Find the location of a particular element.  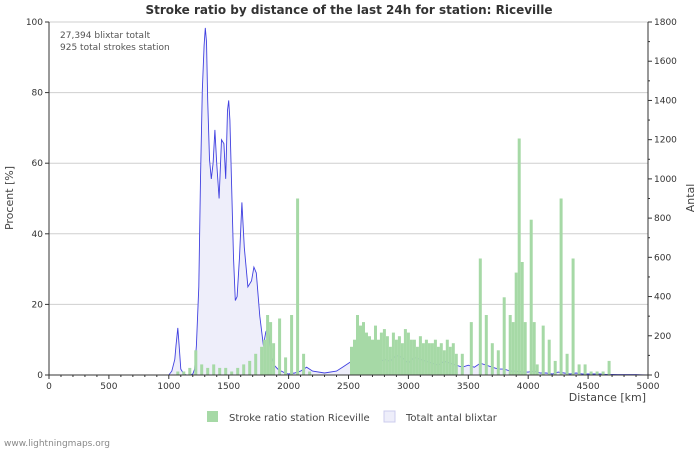

y-axis-left-label: Procent [%] is located at coordinates (9, 198).